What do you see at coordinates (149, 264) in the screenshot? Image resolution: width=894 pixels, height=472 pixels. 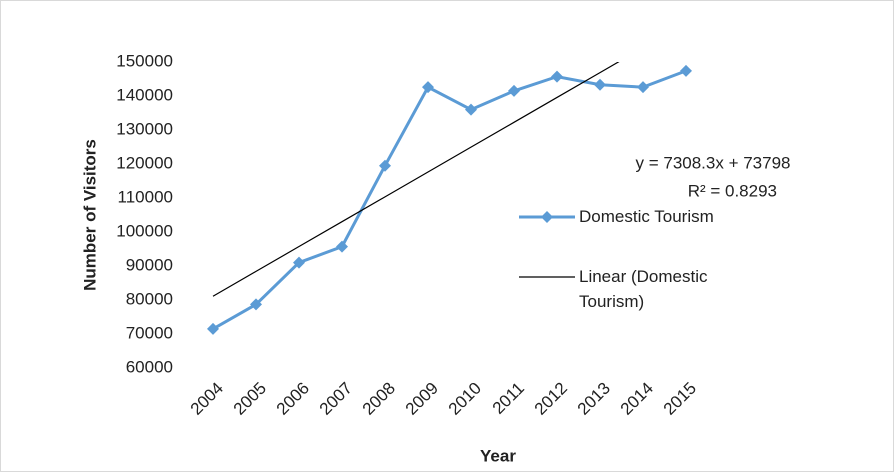 I see `y-tick-label: 90000` at bounding box center [149, 264].